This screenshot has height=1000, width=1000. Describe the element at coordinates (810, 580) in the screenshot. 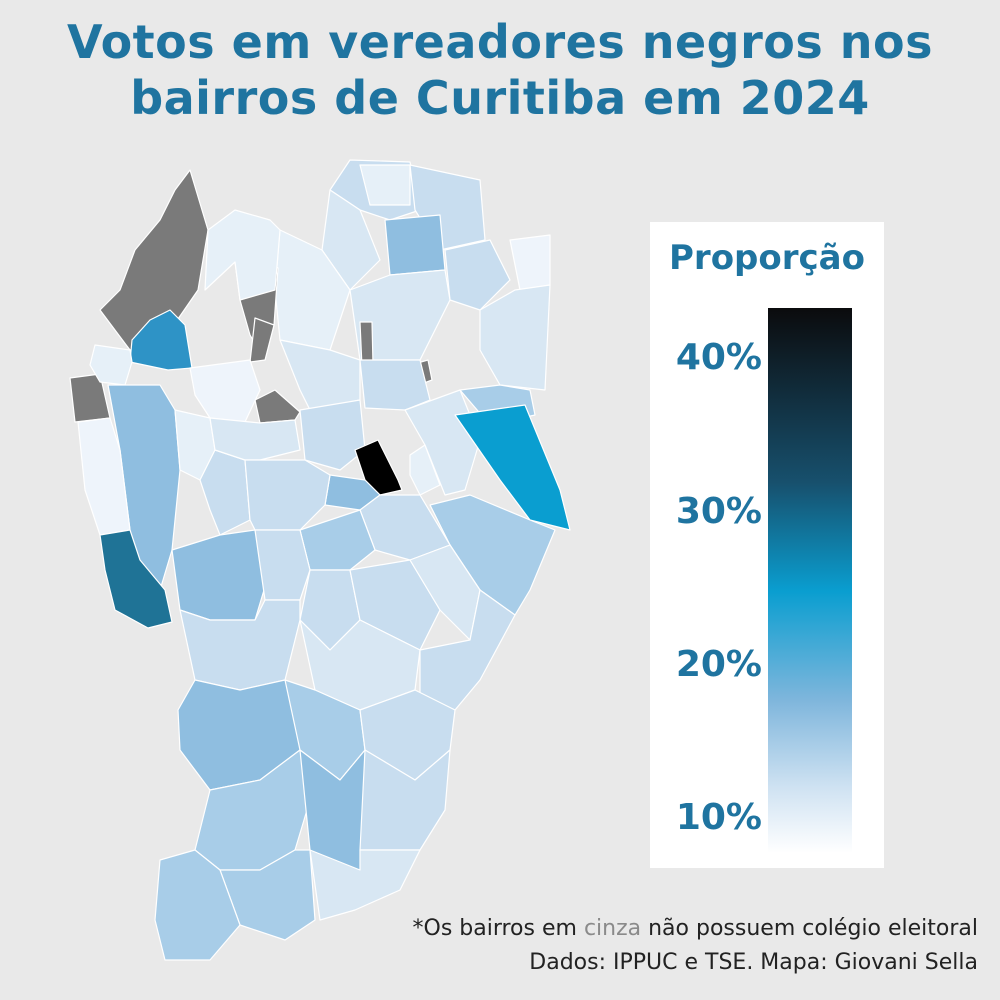

I see `legend-color-bar` at that location.